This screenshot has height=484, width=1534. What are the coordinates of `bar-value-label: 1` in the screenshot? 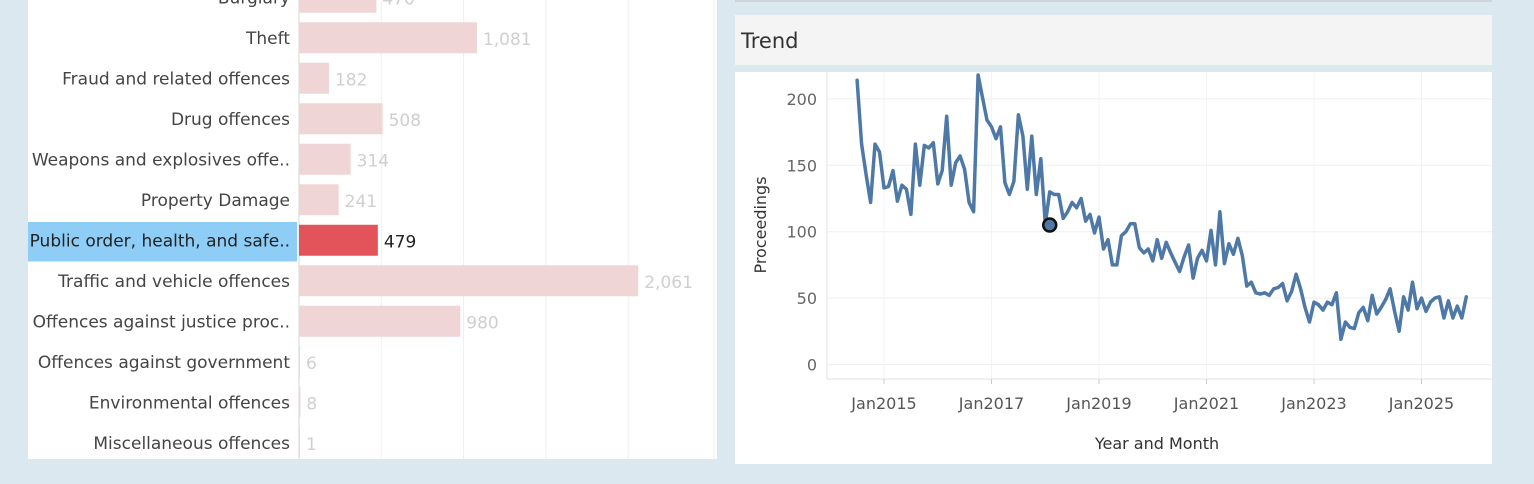 It's located at (311, 445).